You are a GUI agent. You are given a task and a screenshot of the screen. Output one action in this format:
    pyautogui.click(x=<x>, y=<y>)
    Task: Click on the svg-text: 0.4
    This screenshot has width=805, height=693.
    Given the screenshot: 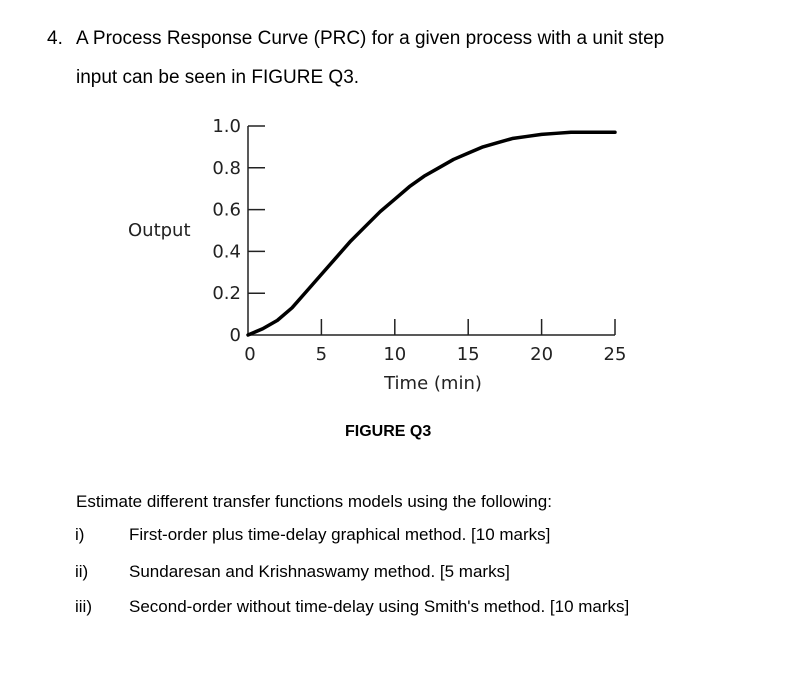 What is the action you would take?
    pyautogui.click(x=226, y=251)
    